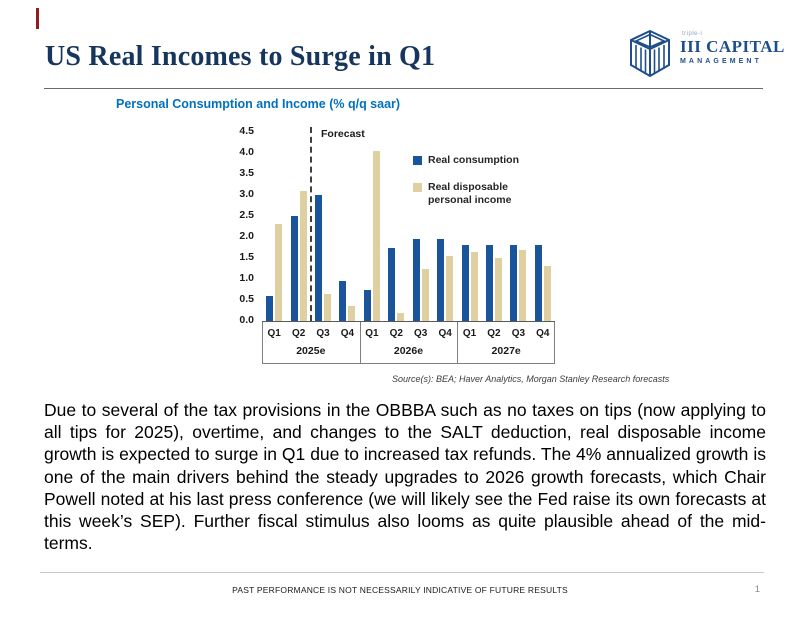  What do you see at coordinates (757, 589) in the screenshot?
I see `page-number: 1` at bounding box center [757, 589].